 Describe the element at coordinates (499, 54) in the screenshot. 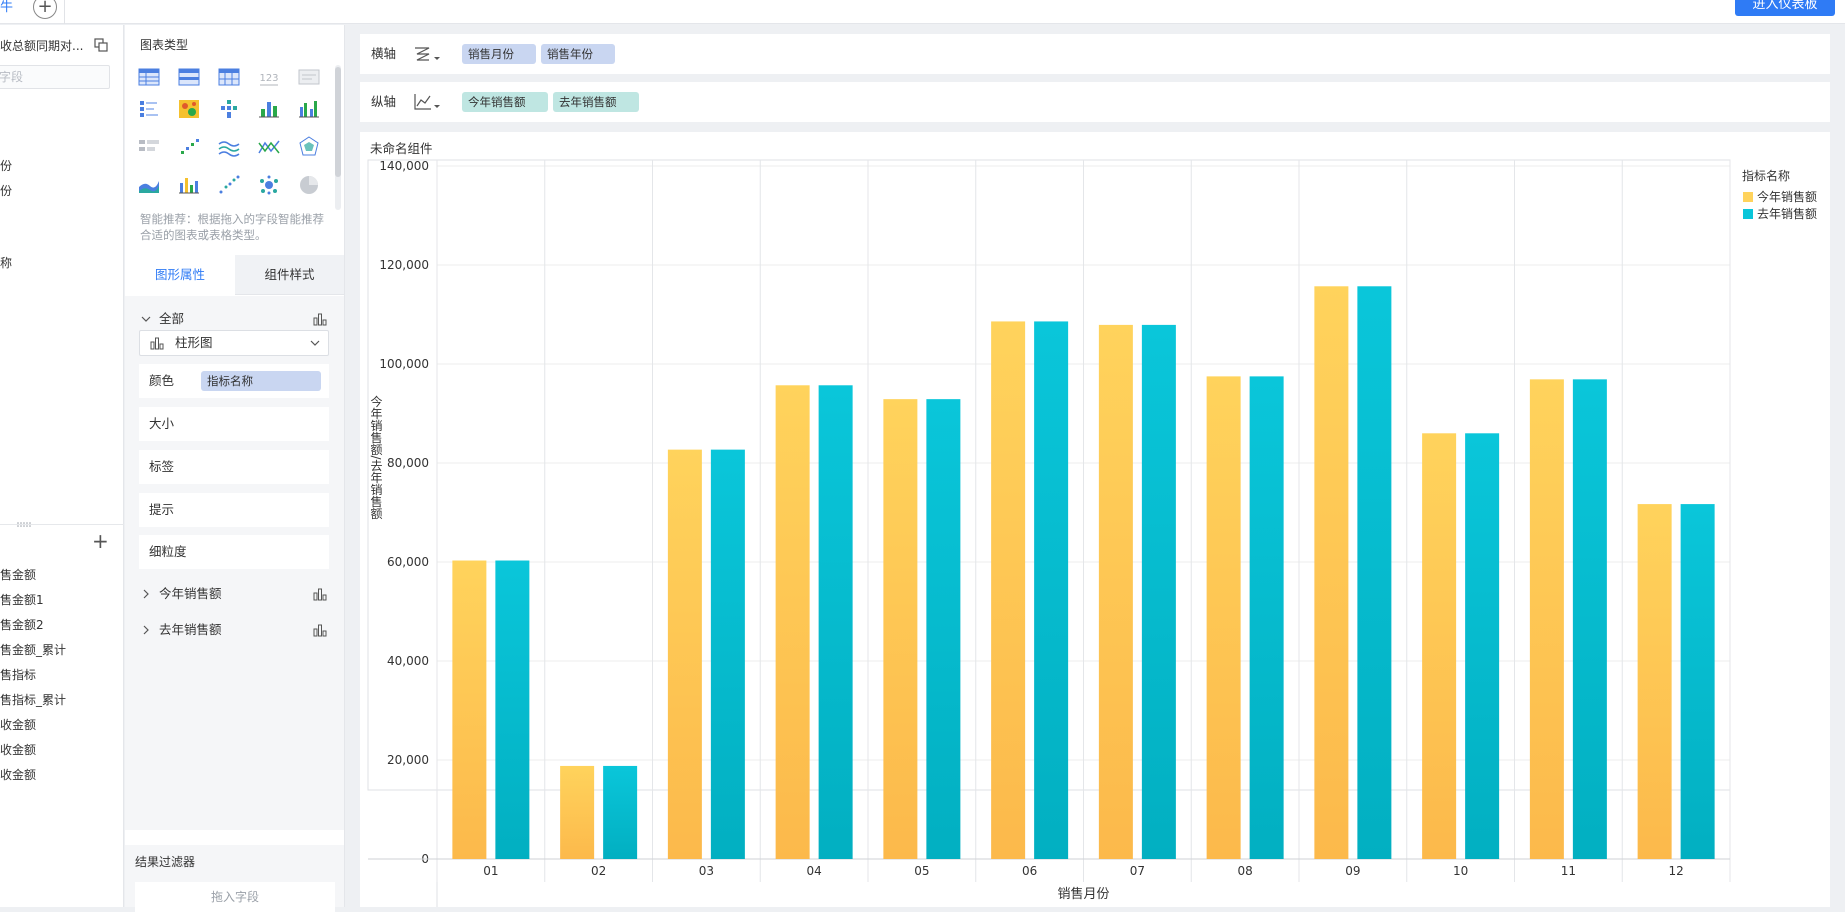

I see `x-field-pill: 销售月份` at that location.